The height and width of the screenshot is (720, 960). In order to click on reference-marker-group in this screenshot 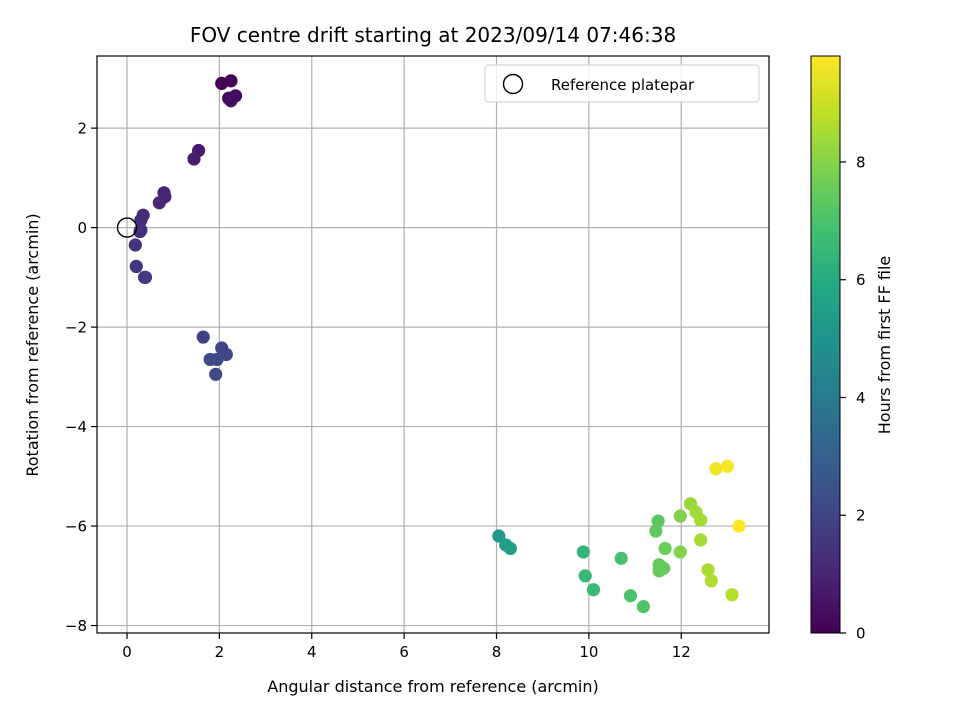, I will do `click(127, 227)`.